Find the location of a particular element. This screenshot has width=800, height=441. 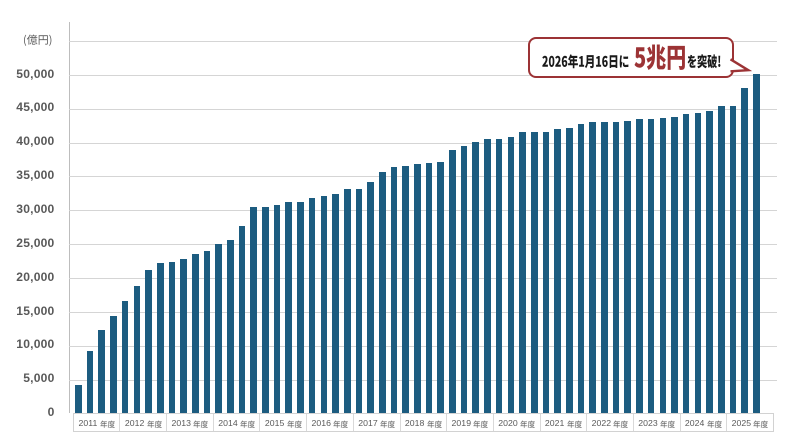

x-axis-year-digits: 2018 is located at coordinates (414, 422).